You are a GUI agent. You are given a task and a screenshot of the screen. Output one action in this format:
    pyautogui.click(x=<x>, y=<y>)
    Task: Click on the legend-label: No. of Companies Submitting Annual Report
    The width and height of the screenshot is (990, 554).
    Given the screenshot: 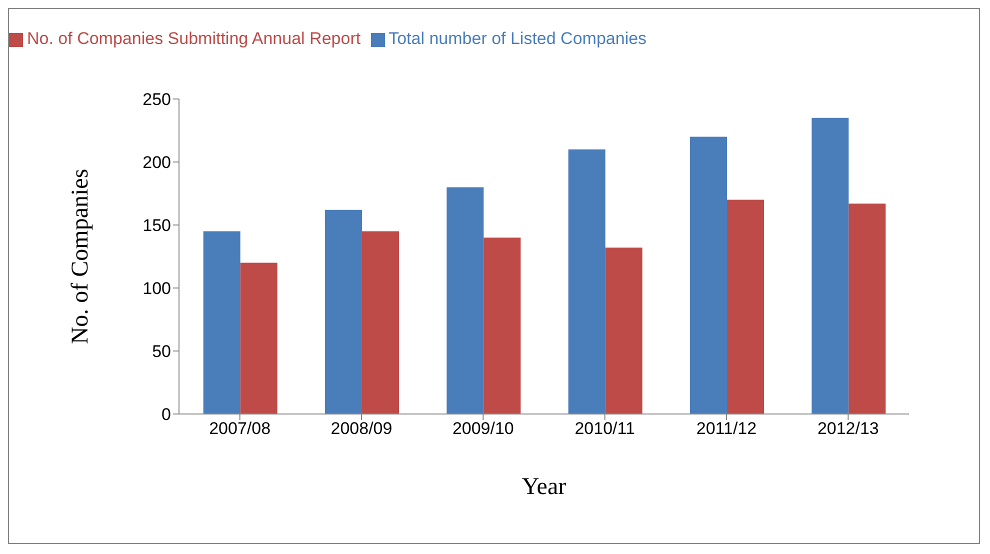 What is the action you would take?
    pyautogui.click(x=194, y=38)
    